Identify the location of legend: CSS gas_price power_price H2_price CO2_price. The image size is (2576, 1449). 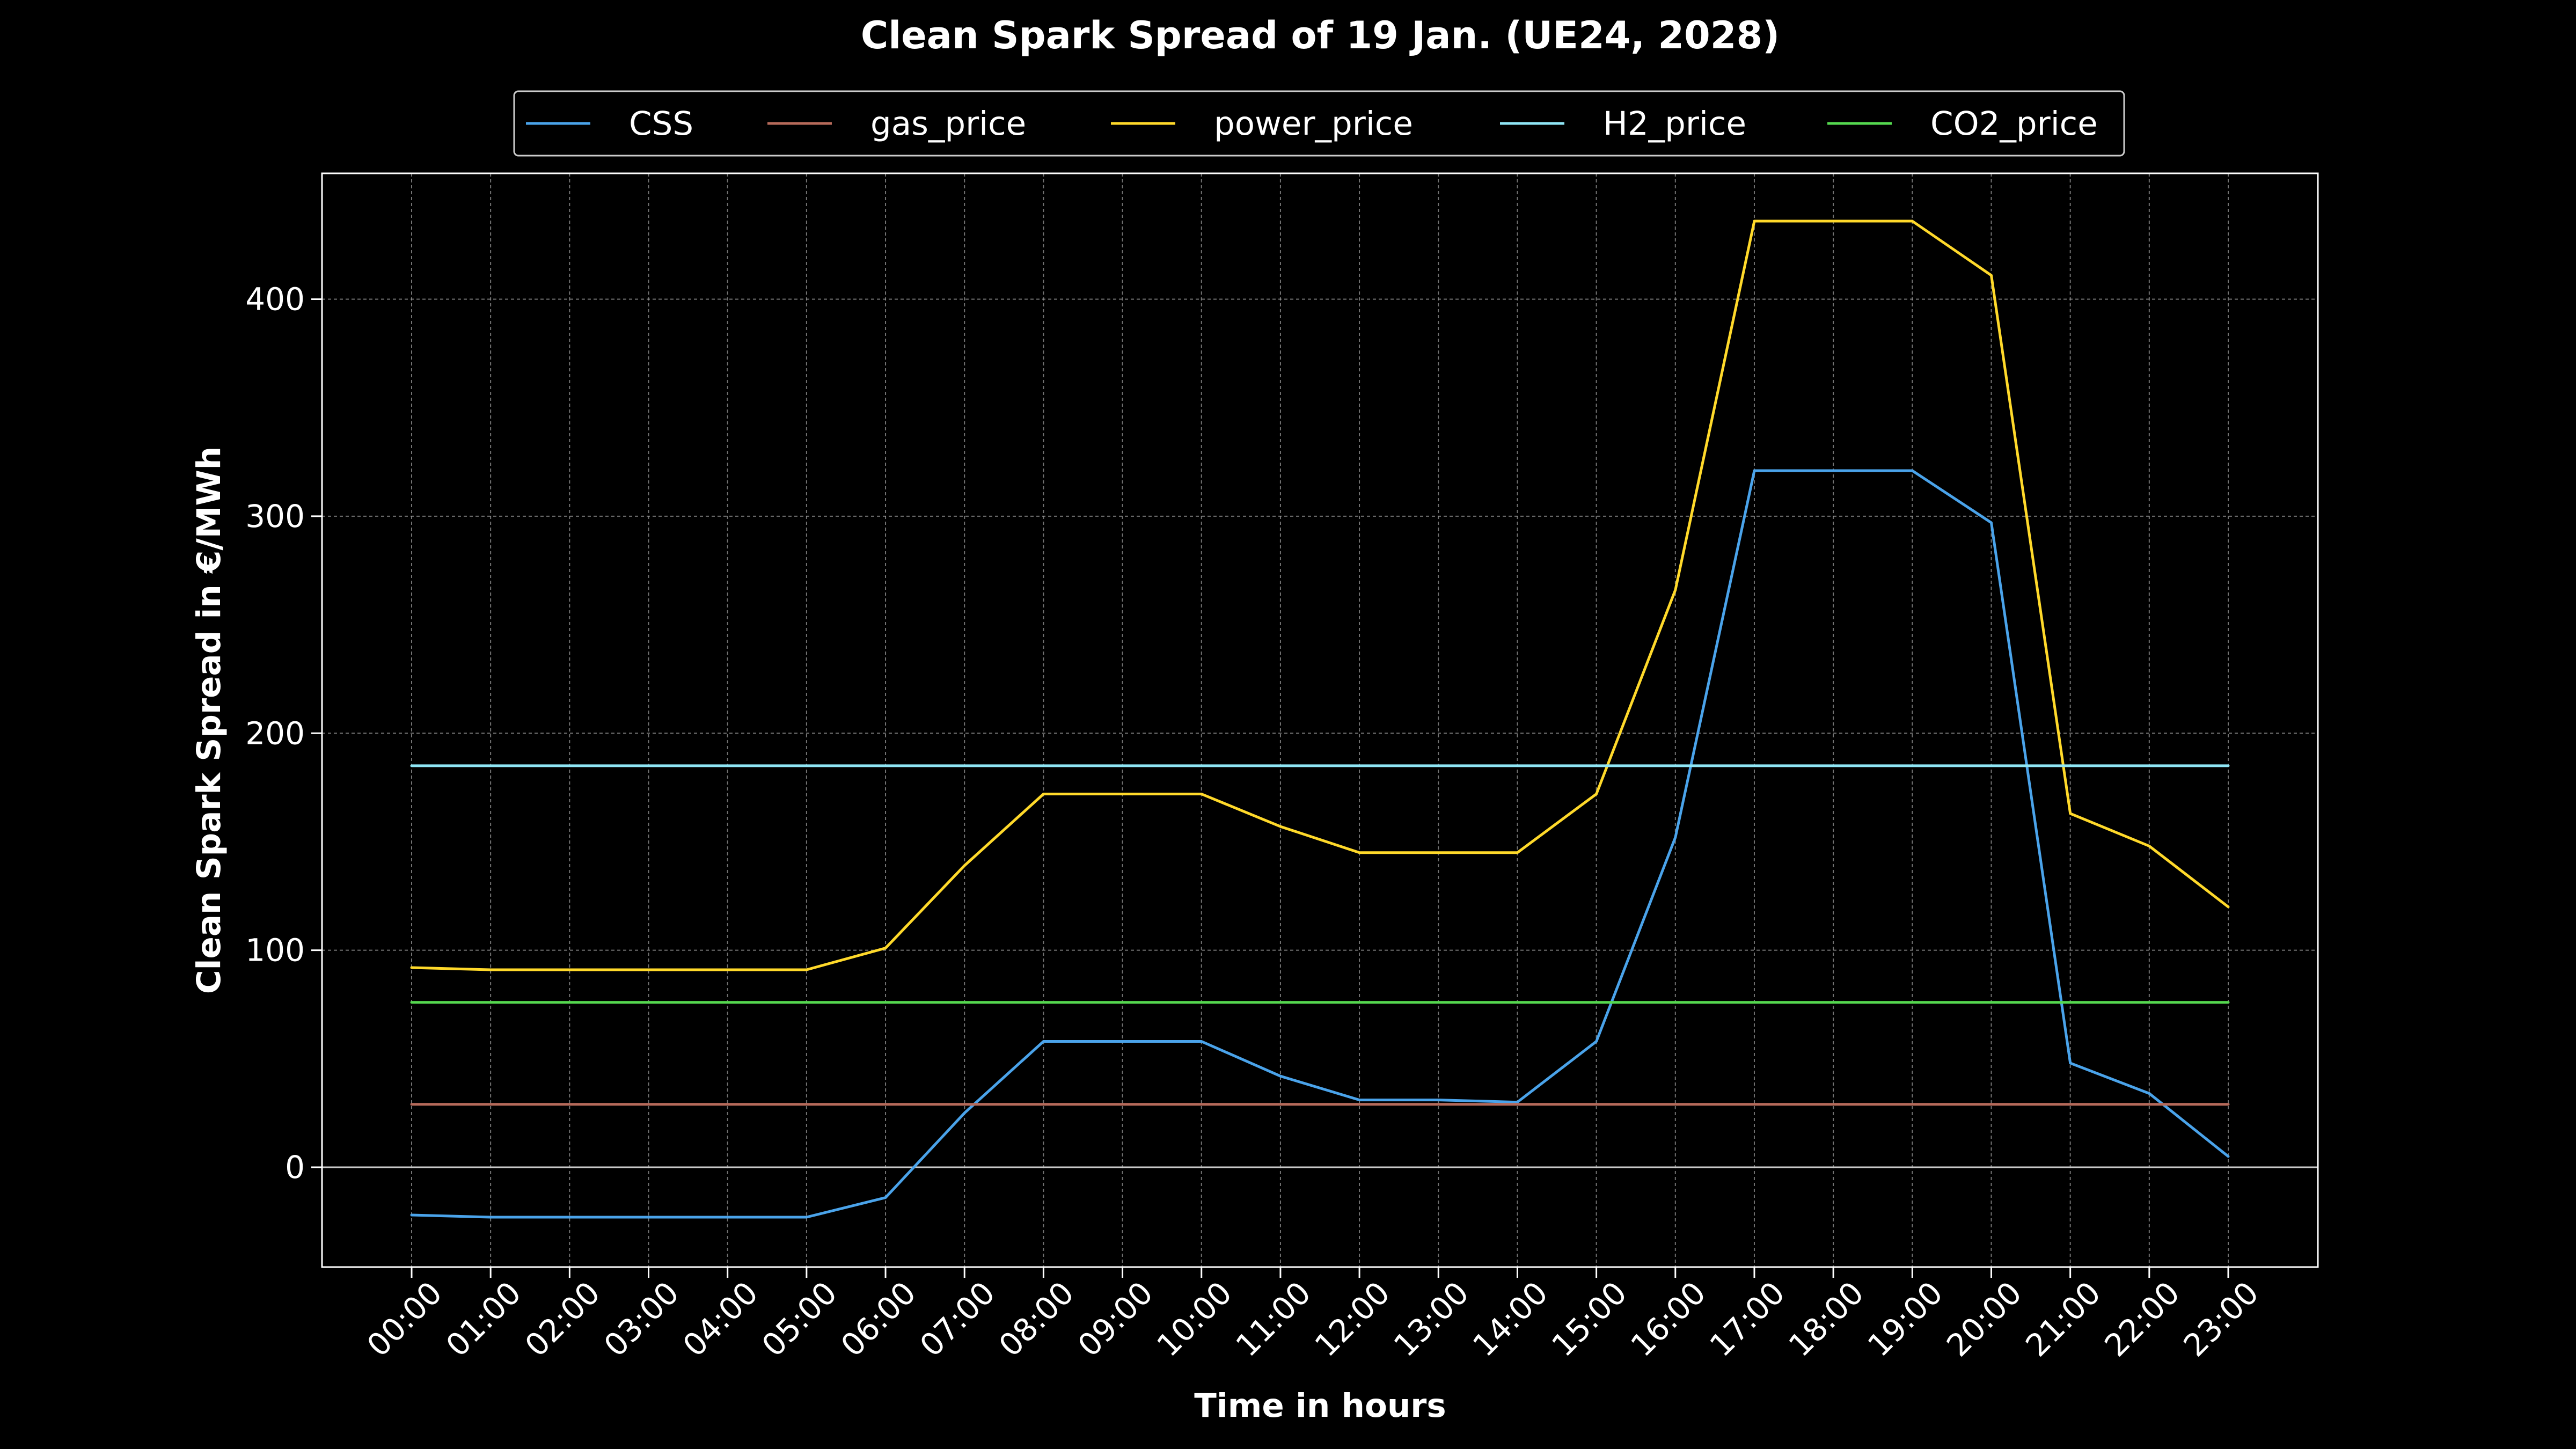
(1319, 123).